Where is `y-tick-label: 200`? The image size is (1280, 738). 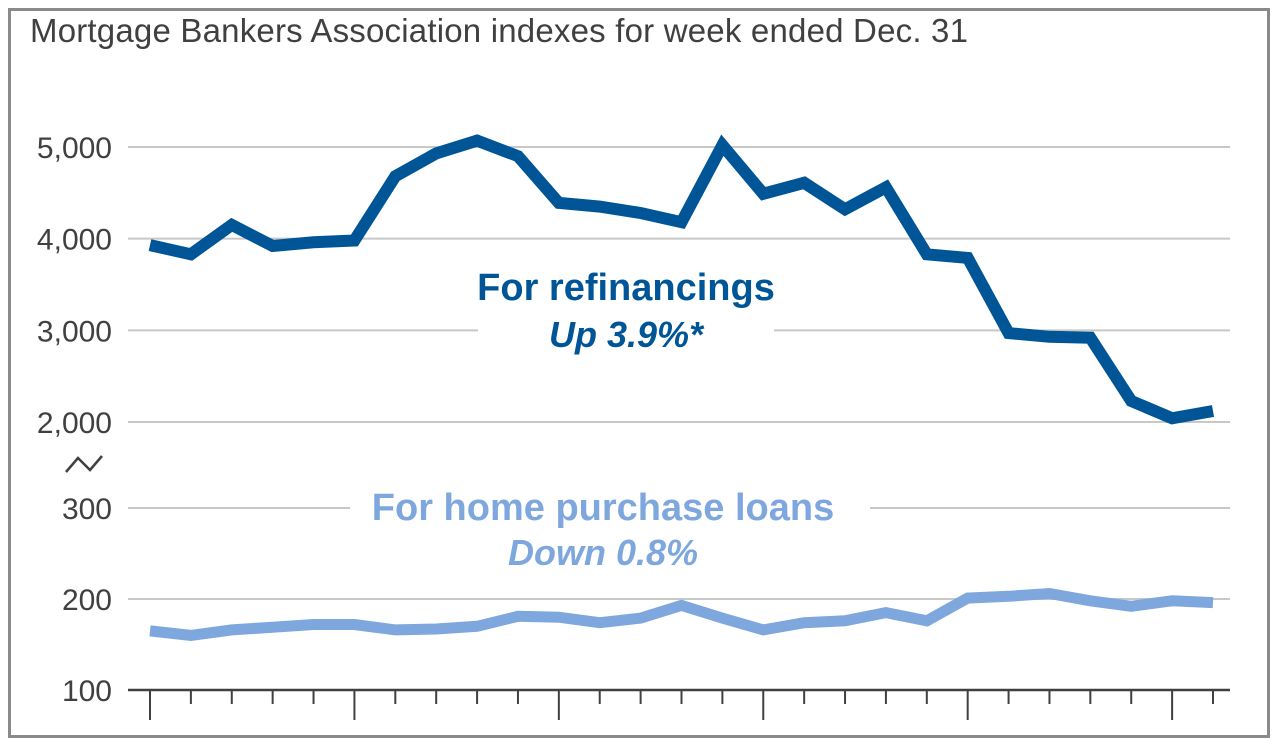
y-tick-label: 200 is located at coordinates (87, 600).